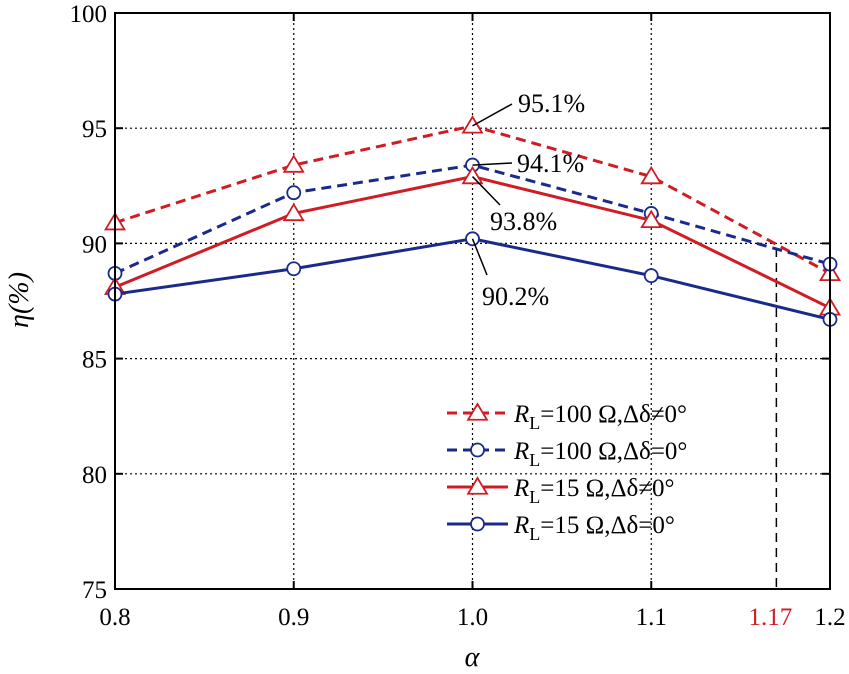 The width and height of the screenshot is (849, 674). I want to click on y-tick-label: 90, so click(94, 244).